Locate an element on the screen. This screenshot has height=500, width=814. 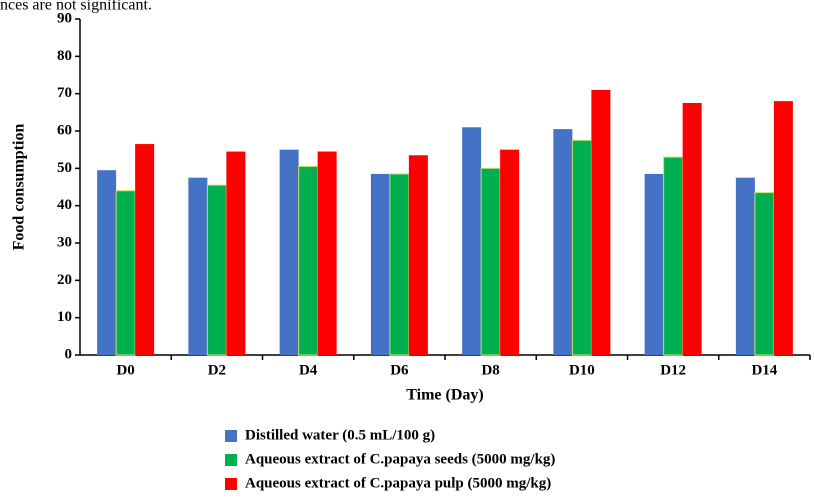
x-tick-label: D6 is located at coordinates (399, 370).